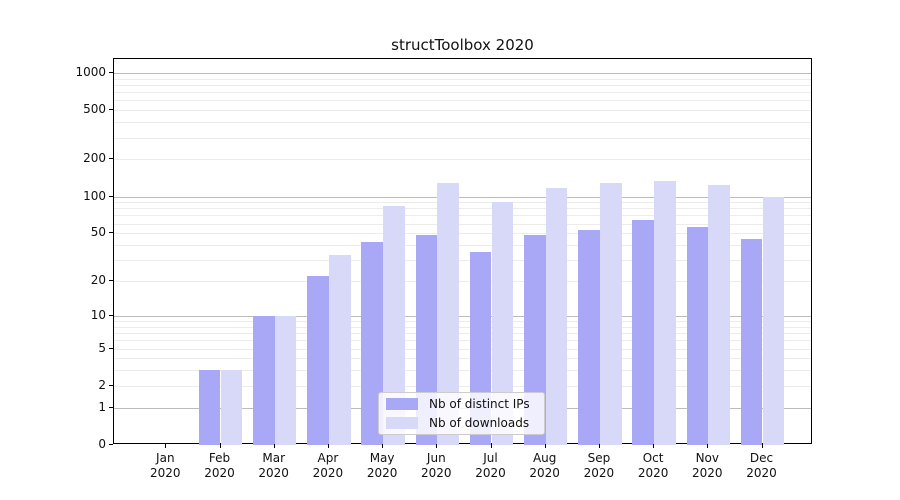 The width and height of the screenshot is (900, 500). What do you see at coordinates (462, 45) in the screenshot?
I see `chart-title: structToolbox 2020` at bounding box center [462, 45].